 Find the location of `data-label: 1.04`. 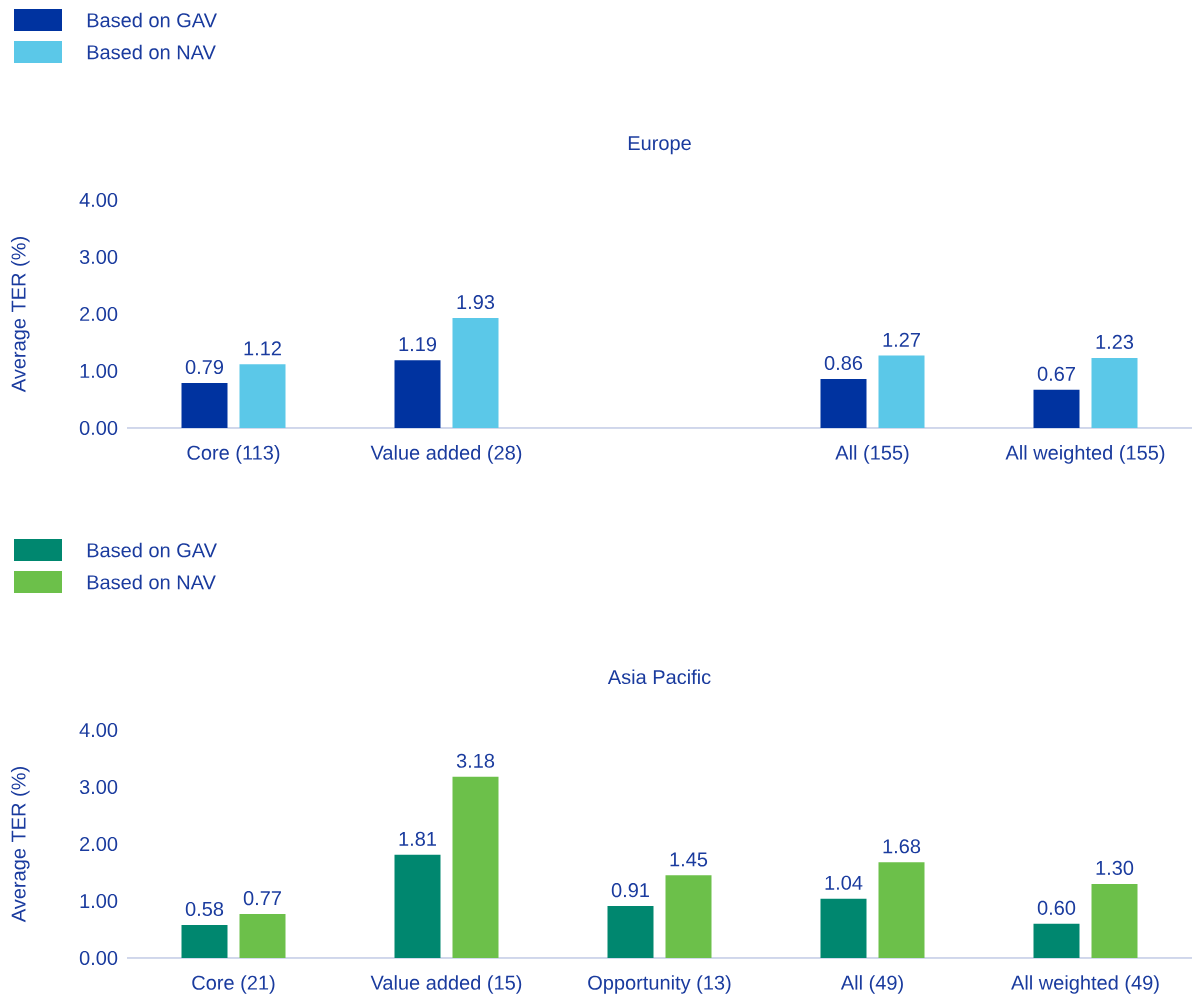

data-label: 1.04 is located at coordinates (844, 882).